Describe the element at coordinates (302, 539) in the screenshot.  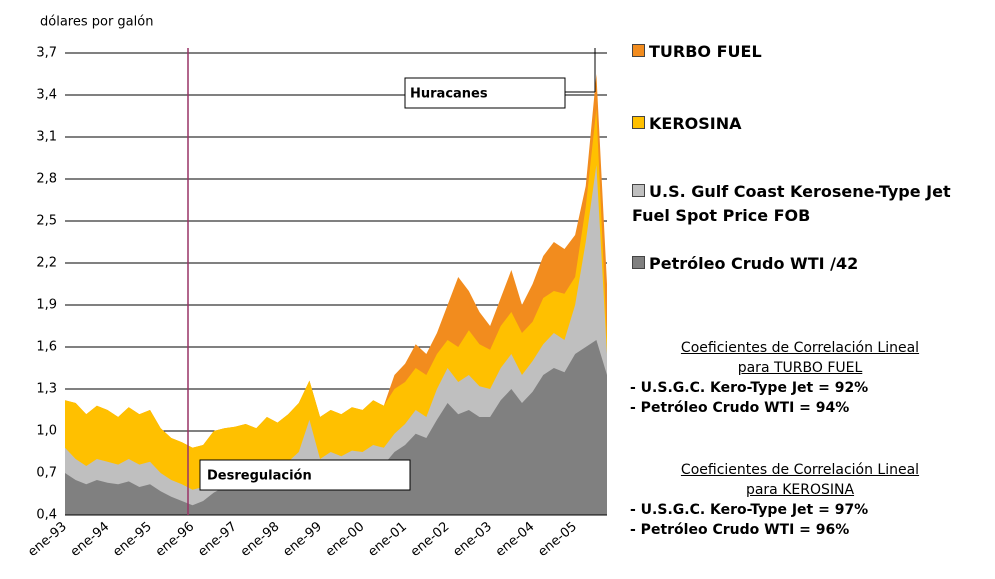
I see `x-tick-label: ene-99` at that location.